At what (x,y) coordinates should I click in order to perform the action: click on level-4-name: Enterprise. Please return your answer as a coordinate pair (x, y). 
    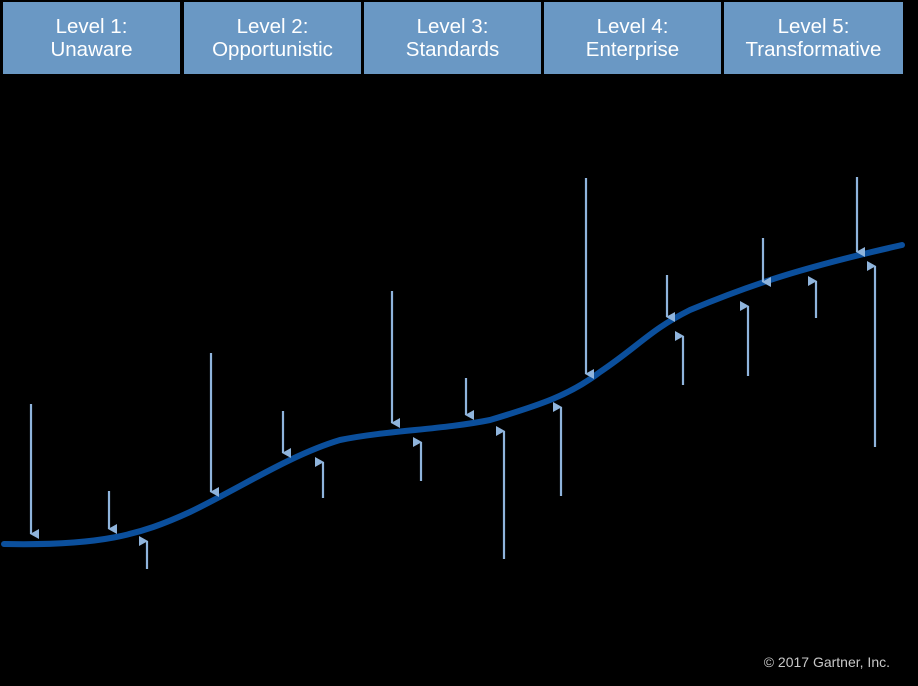
    Looking at the image, I should click on (632, 49).